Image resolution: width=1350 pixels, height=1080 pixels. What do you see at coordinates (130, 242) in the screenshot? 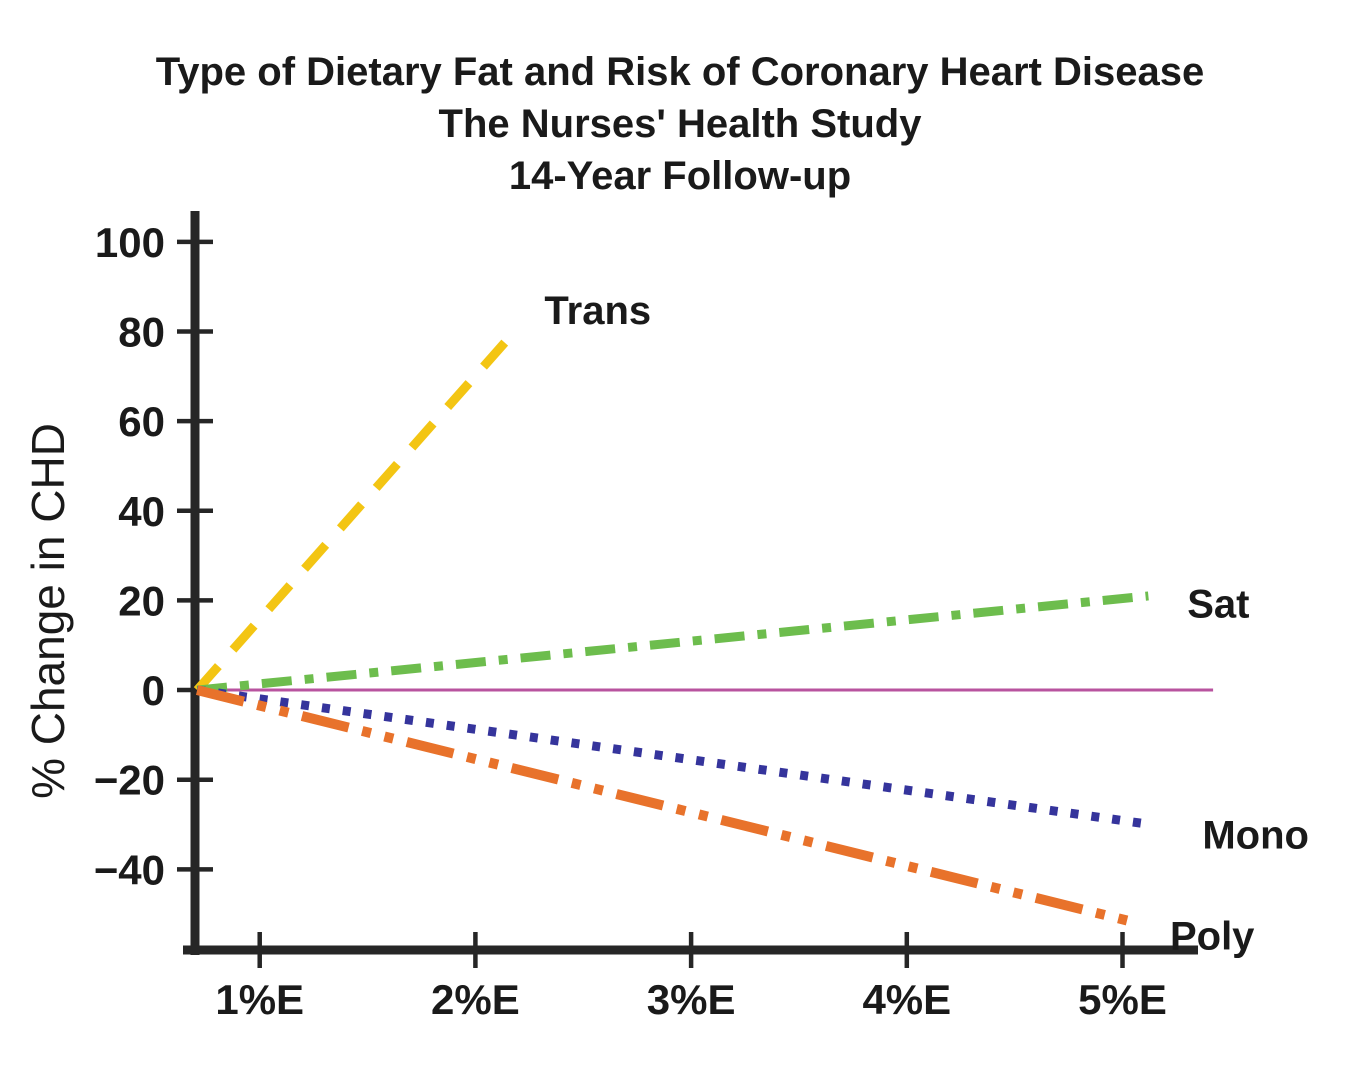
I see `y-tick-label: 100` at bounding box center [130, 242].